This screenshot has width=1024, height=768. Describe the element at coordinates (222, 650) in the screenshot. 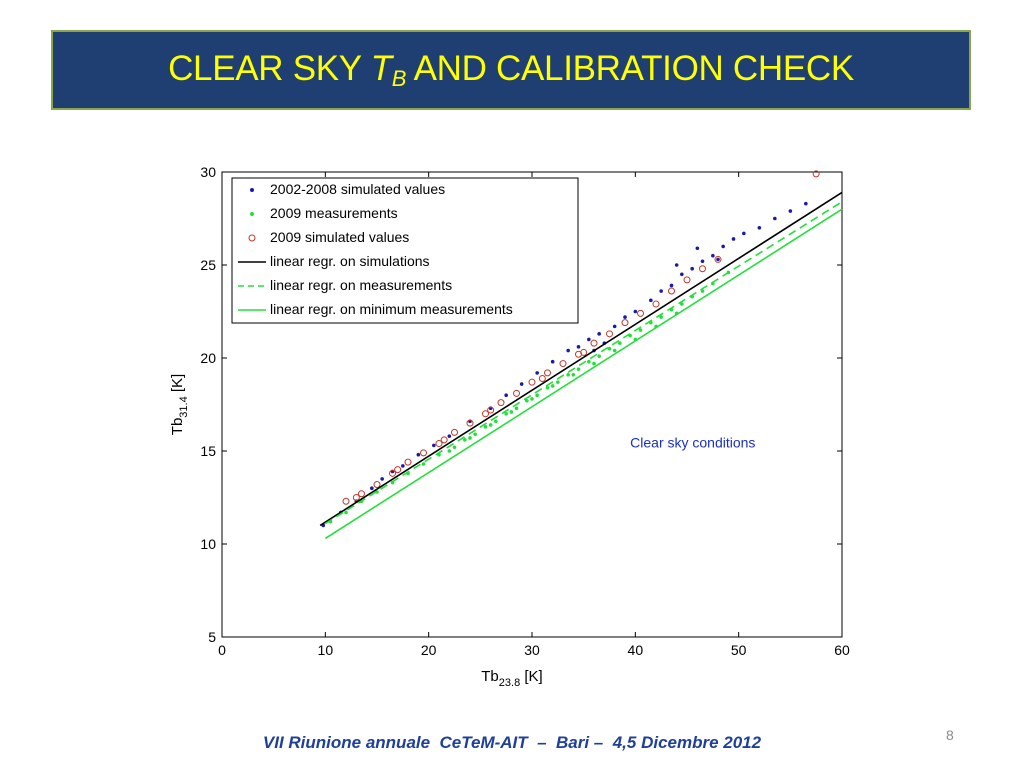

I see `x-tick-label: 0` at that location.